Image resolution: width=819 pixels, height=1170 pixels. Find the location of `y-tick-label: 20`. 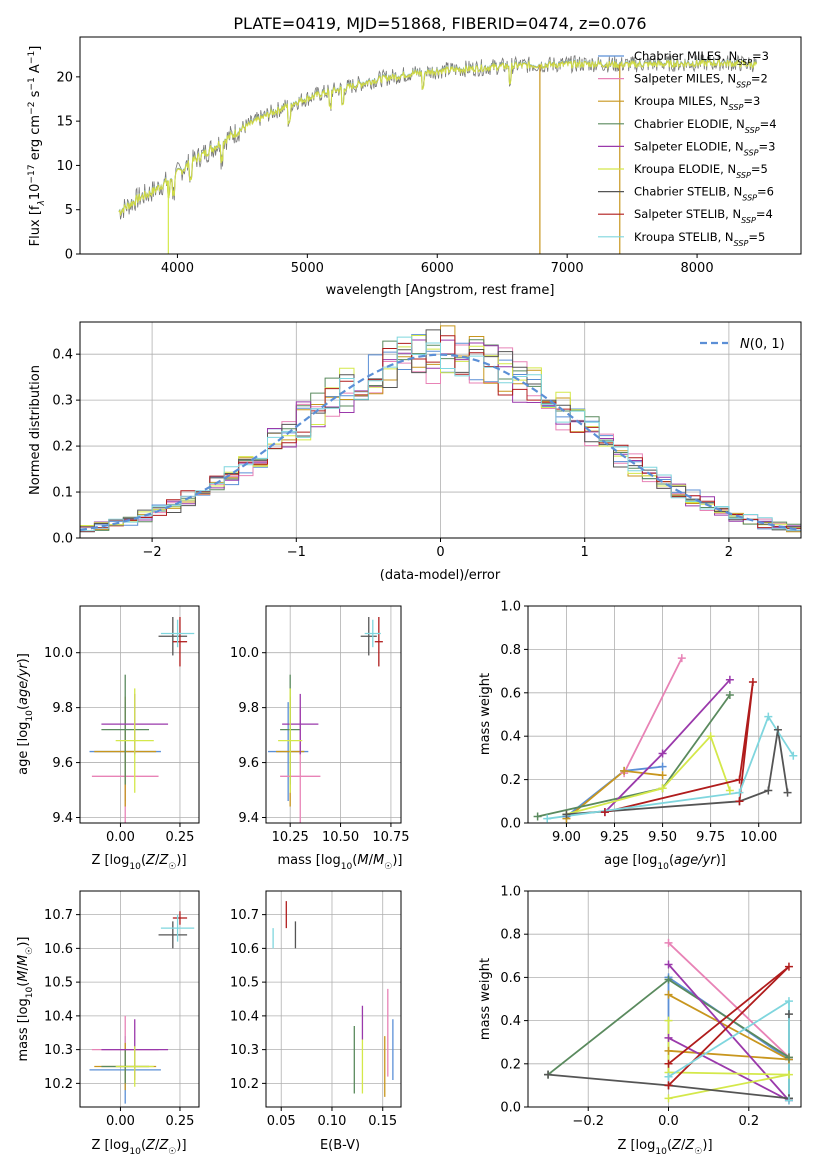

y-tick-label: 20 is located at coordinates (64, 77).